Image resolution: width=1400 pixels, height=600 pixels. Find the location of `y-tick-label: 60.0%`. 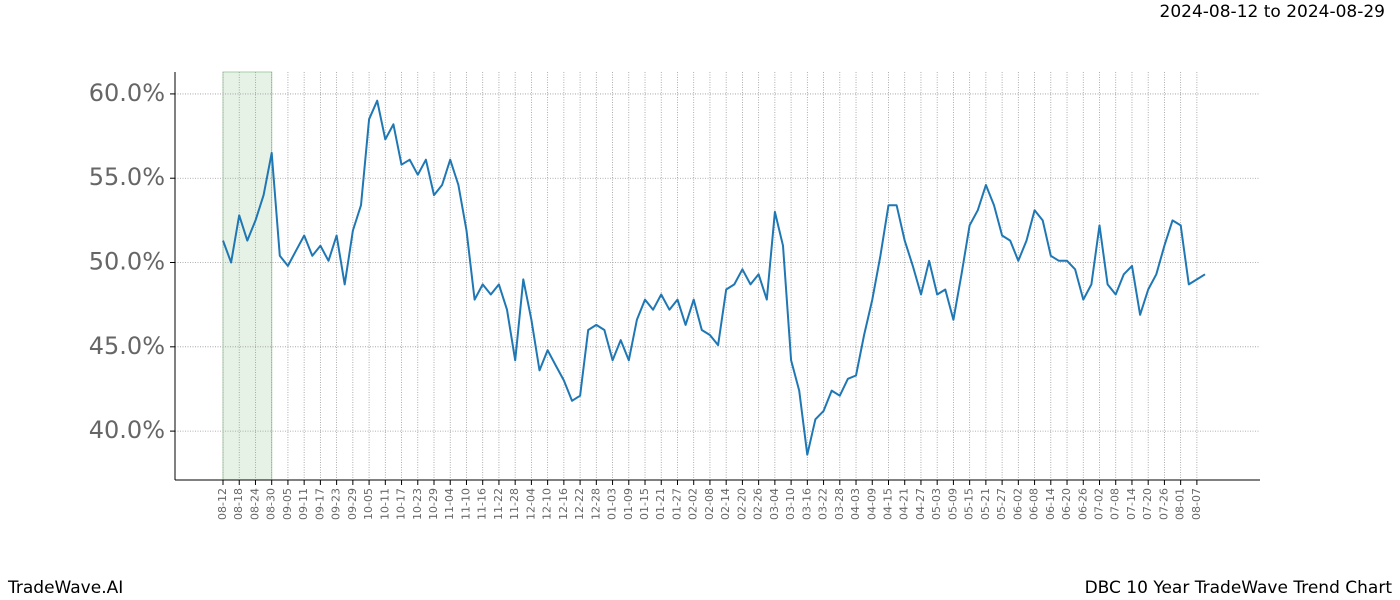

y-tick-label: 60.0% is located at coordinates (127, 93).